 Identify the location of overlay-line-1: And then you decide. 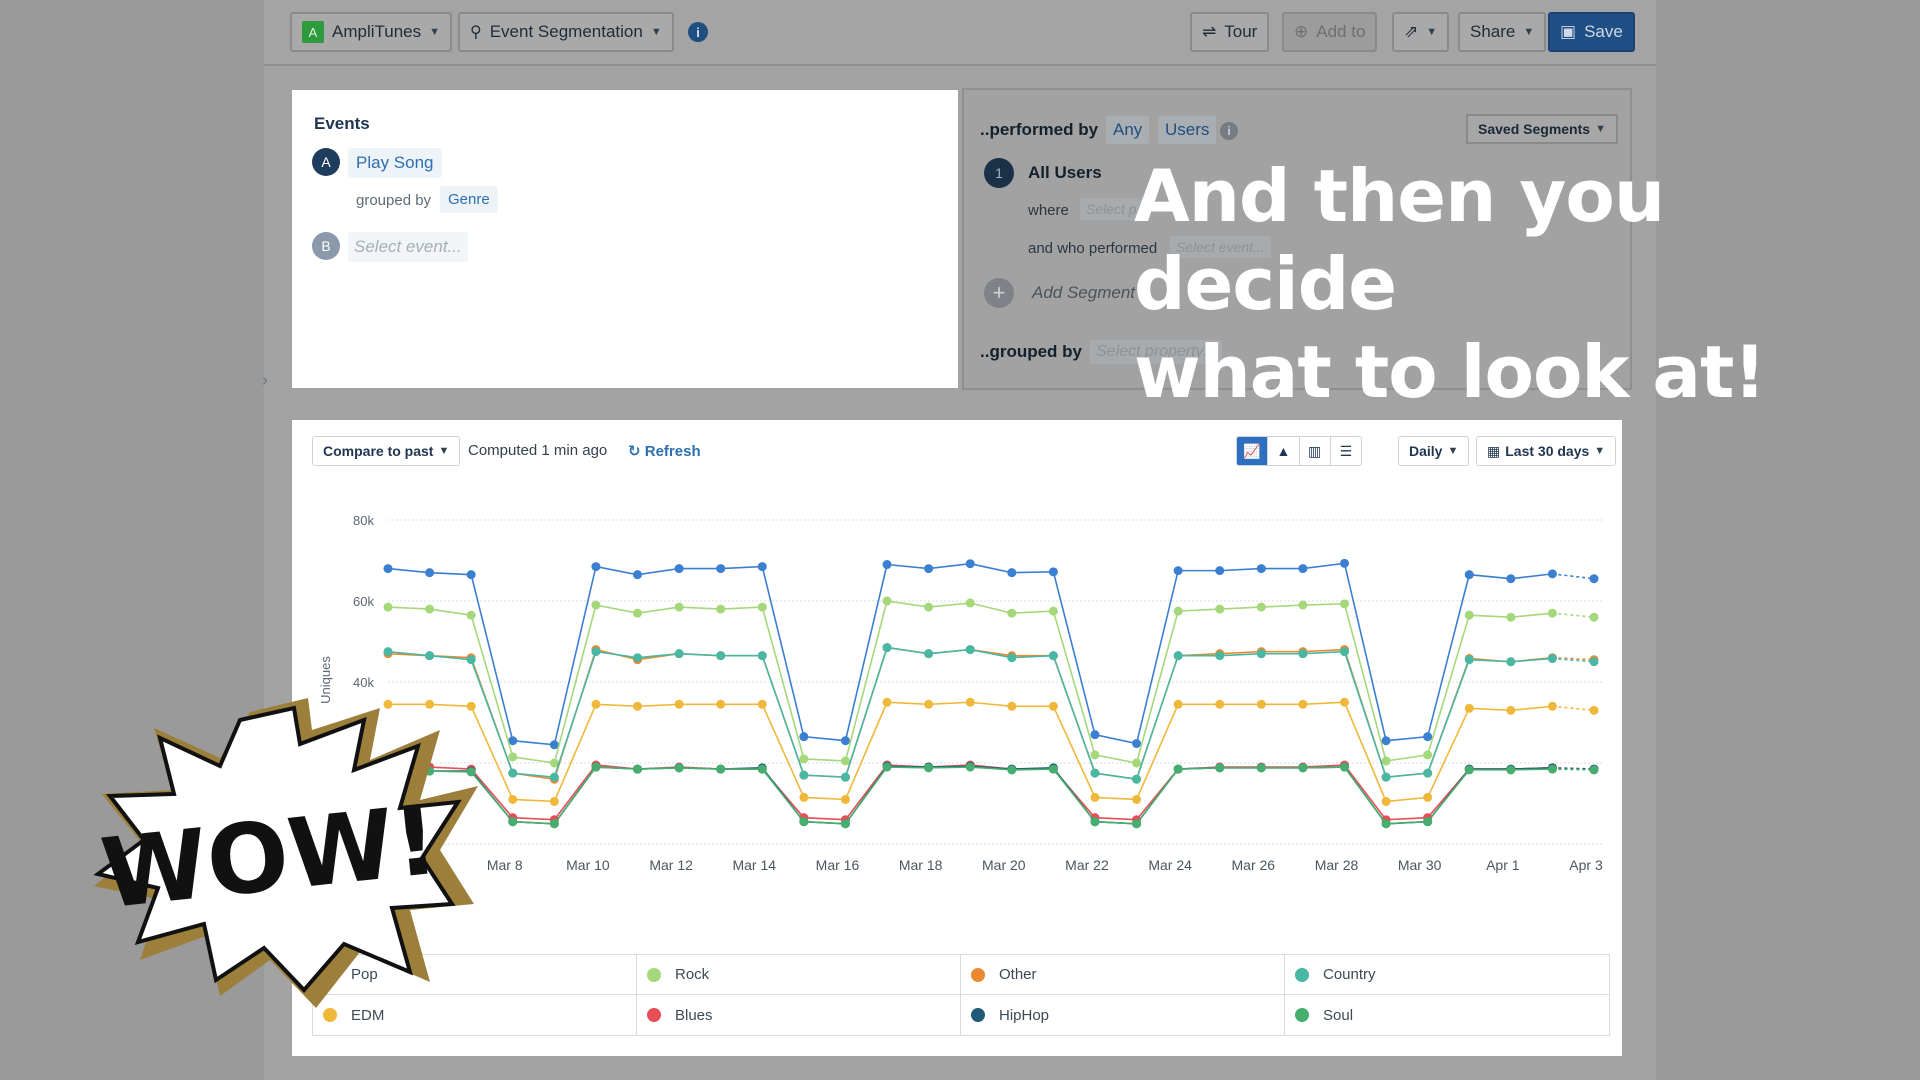
(1399, 240).